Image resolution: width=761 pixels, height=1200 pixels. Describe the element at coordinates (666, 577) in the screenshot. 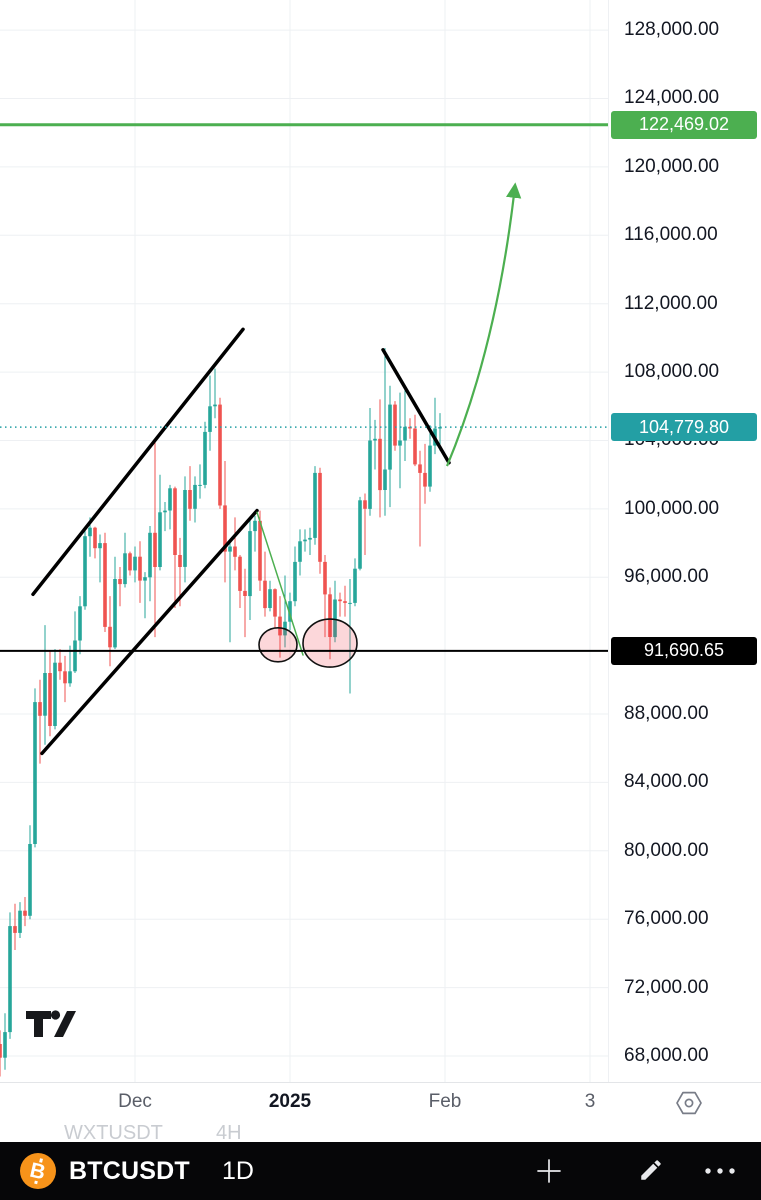

I see `price-tick: 96,000.00` at that location.